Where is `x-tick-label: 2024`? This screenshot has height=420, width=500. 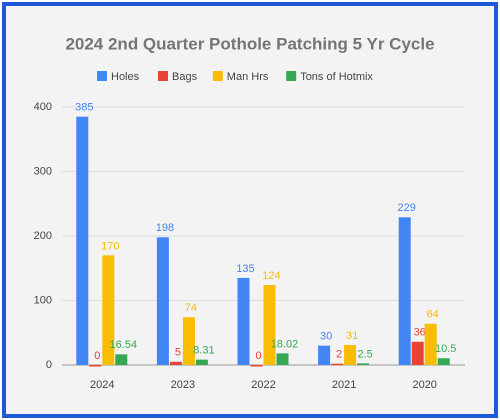 x-tick-label: 2024 is located at coordinates (102, 385).